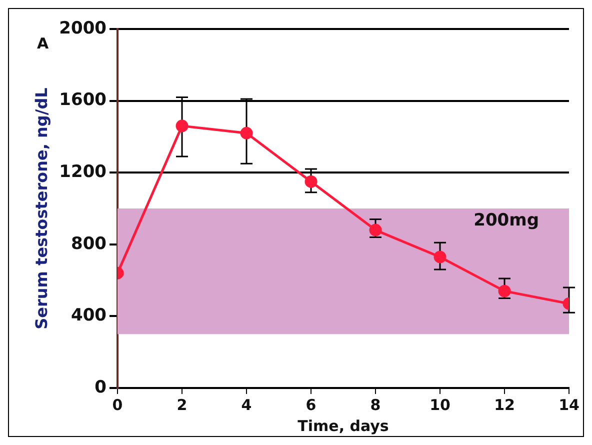 Image resolution: width=592 pixels, height=445 pixels. What do you see at coordinates (117, 405) in the screenshot?
I see `x-tick-label: 0` at bounding box center [117, 405].